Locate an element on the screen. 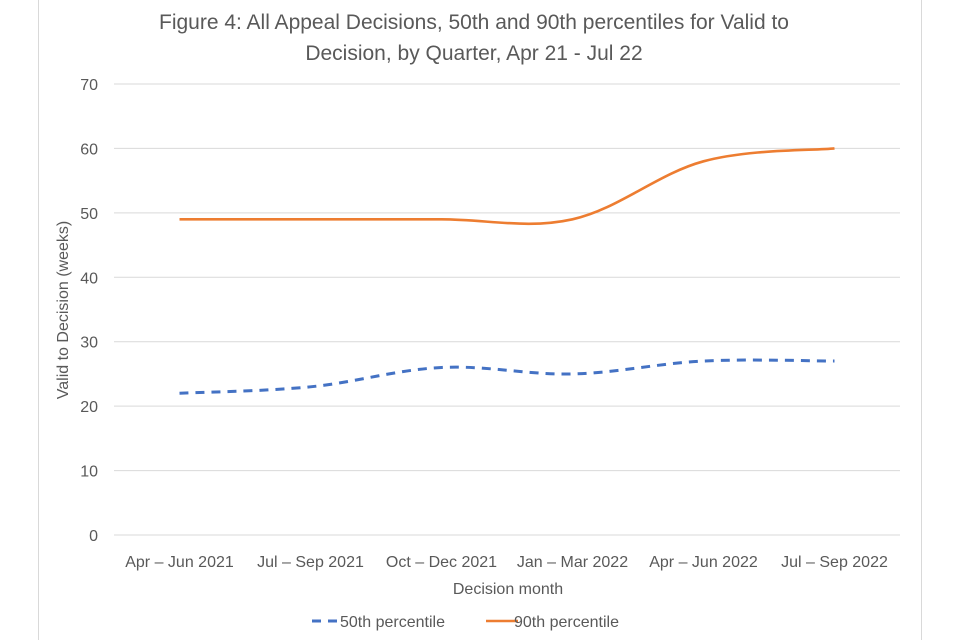 Image resolution: width=960 pixels, height=640 pixels. x-tick-label: Jul – Sep 2022 is located at coordinates (834, 562).